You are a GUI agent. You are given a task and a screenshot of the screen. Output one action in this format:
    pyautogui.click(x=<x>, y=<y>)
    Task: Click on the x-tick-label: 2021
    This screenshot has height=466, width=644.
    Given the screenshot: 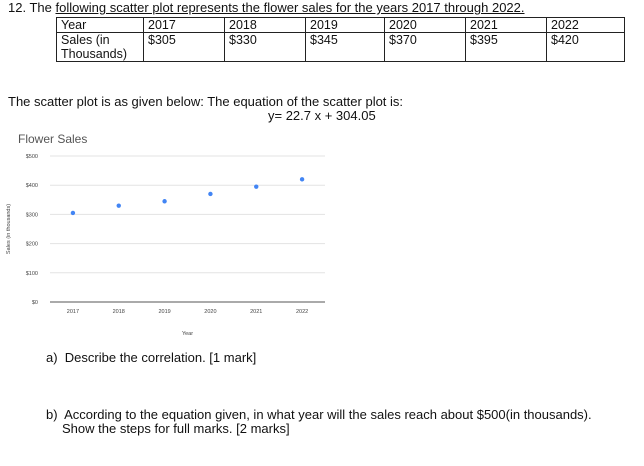 What is the action you would take?
    pyautogui.click(x=256, y=312)
    